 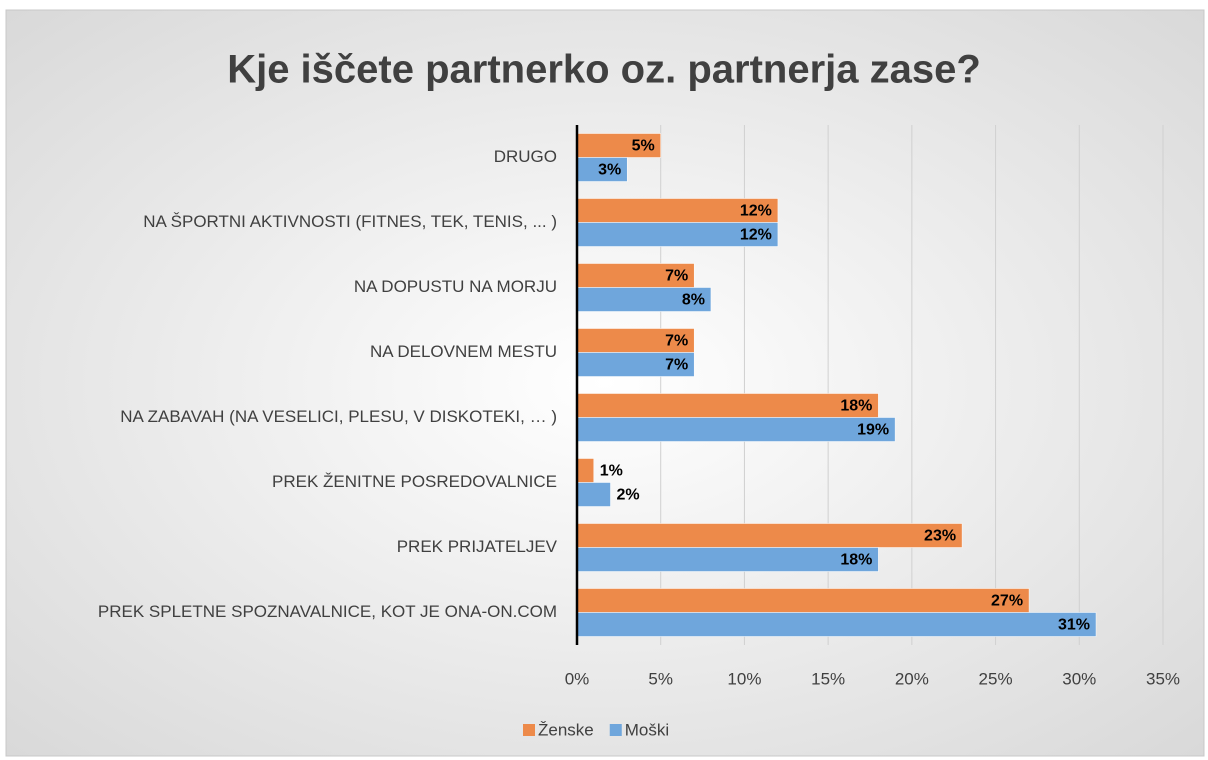 I want to click on legend-label: Ženske, so click(x=566, y=729).